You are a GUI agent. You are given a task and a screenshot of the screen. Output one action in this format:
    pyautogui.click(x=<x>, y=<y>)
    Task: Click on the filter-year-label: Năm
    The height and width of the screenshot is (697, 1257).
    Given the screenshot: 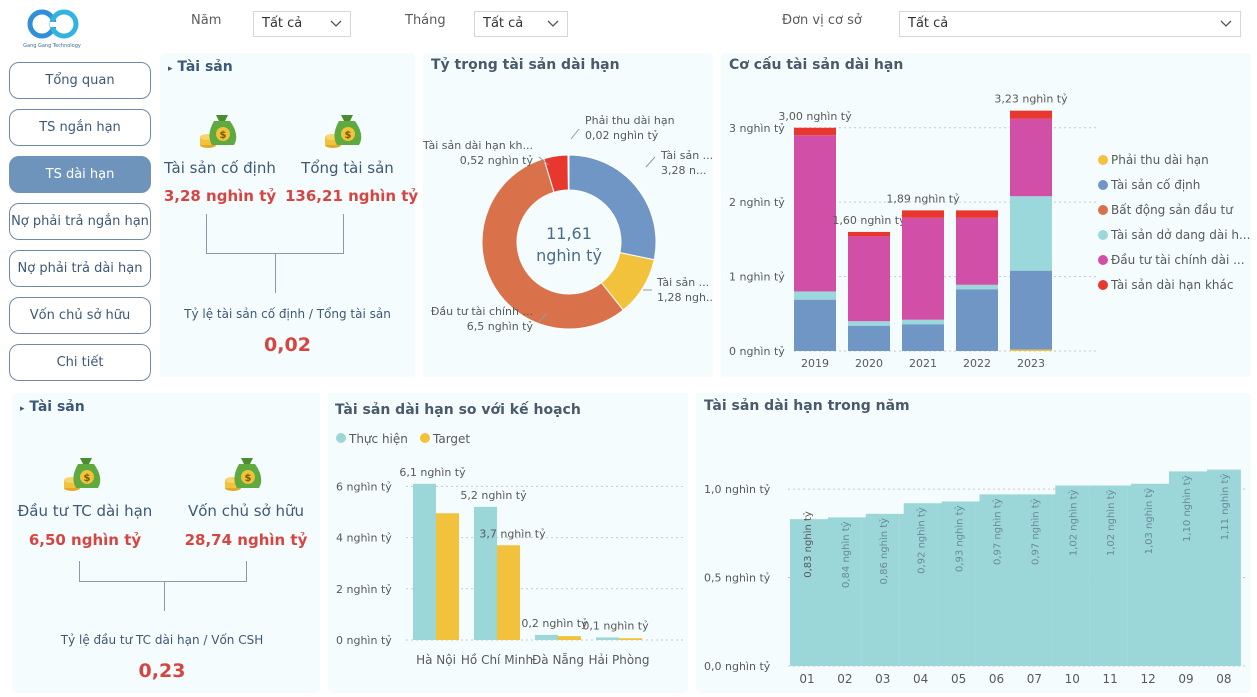 What is the action you would take?
    pyautogui.click(x=206, y=20)
    